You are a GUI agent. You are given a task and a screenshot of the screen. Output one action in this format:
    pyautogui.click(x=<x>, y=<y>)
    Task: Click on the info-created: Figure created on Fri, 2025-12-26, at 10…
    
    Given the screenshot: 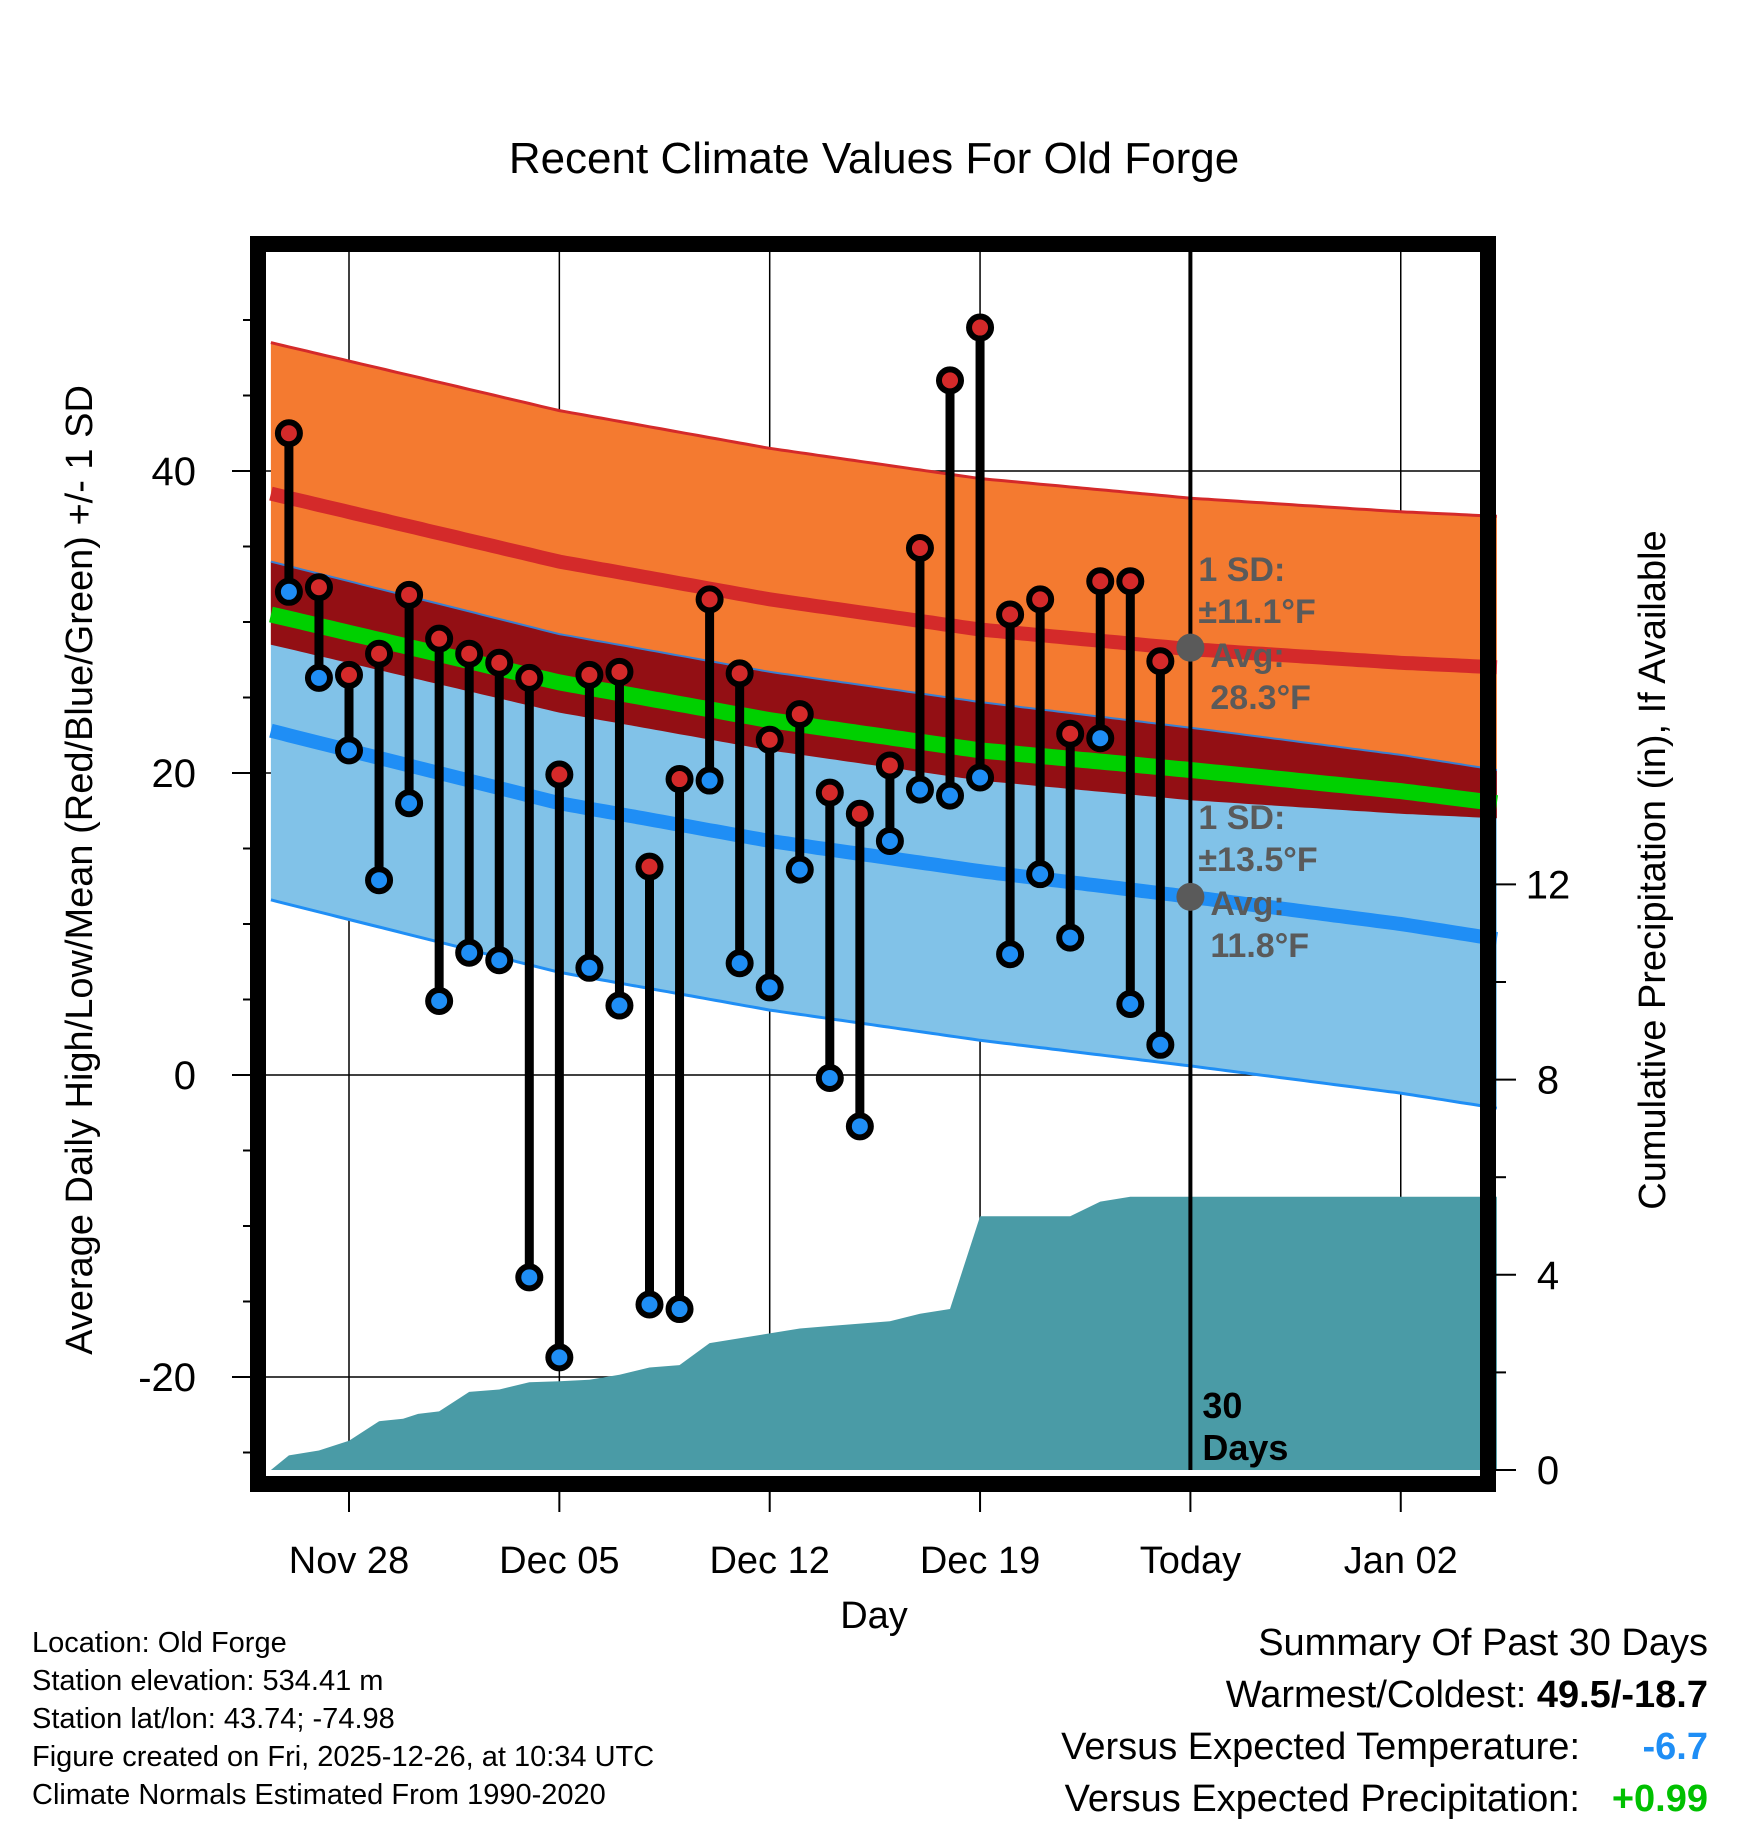 What is the action you would take?
    pyautogui.click(x=343, y=1757)
    